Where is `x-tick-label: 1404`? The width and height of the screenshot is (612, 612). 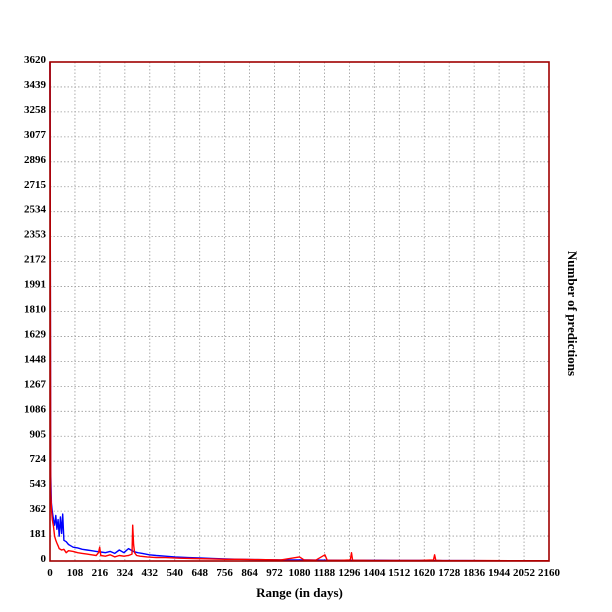
x-tick-label: 1404 is located at coordinates (374, 573).